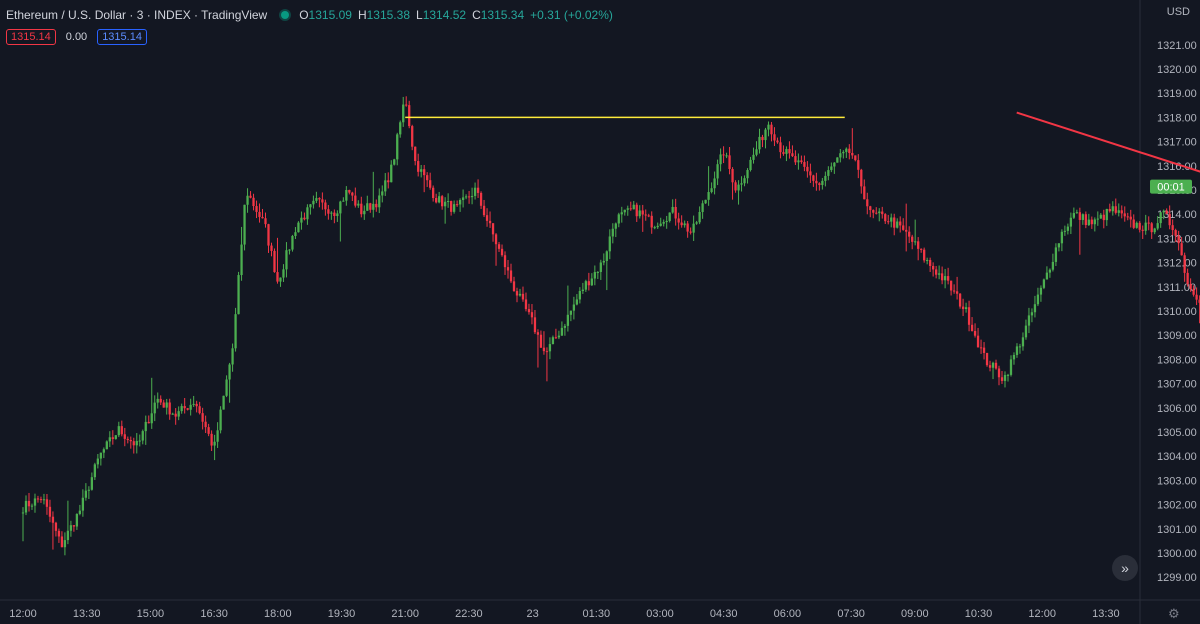 The height and width of the screenshot is (624, 1200). Describe the element at coordinates (388, 15) in the screenshot. I see `high-value: 1315.38` at that location.